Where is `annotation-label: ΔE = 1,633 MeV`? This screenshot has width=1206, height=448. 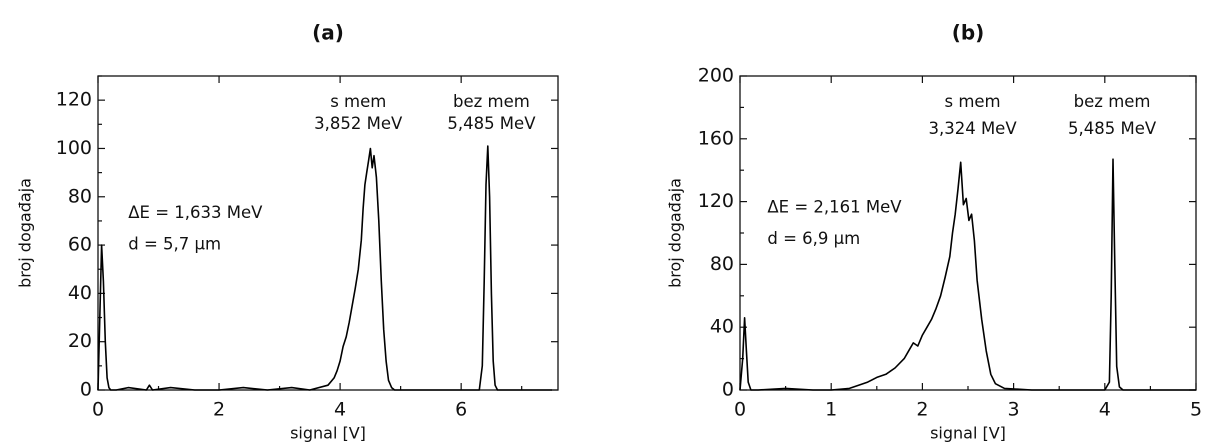 annotation-label: ΔE = 1,633 MeV is located at coordinates (195, 212).